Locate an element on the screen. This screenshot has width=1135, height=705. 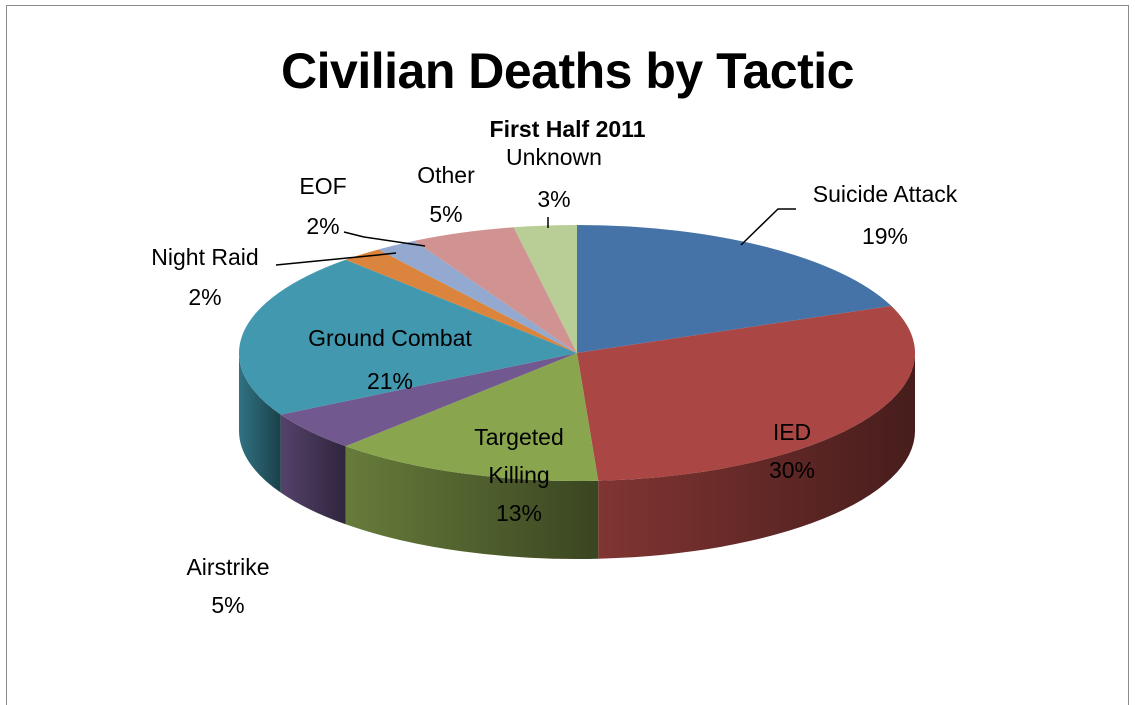
slice-name-label: EOF is located at coordinates (322, 186).